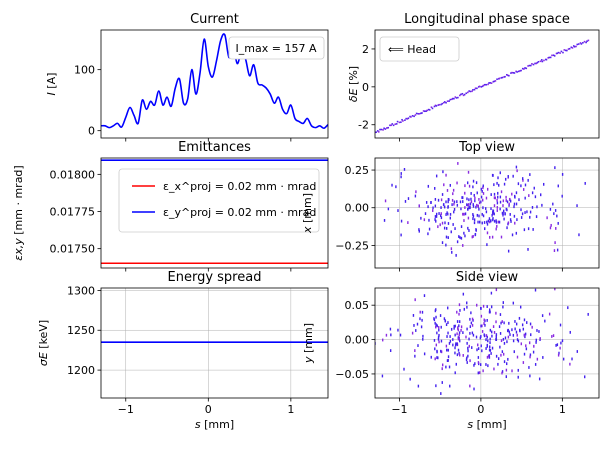  I want to click on x-tick-label: 1, so click(290, 409).